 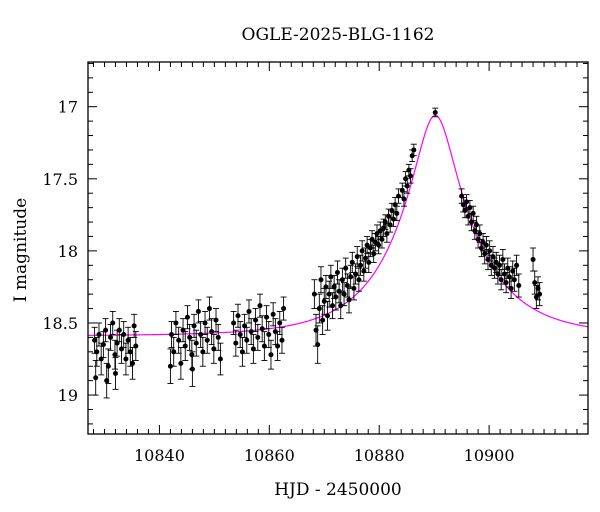 What do you see at coordinates (60, 323) in the screenshot?
I see `y-tick-label: 18.5` at bounding box center [60, 323].